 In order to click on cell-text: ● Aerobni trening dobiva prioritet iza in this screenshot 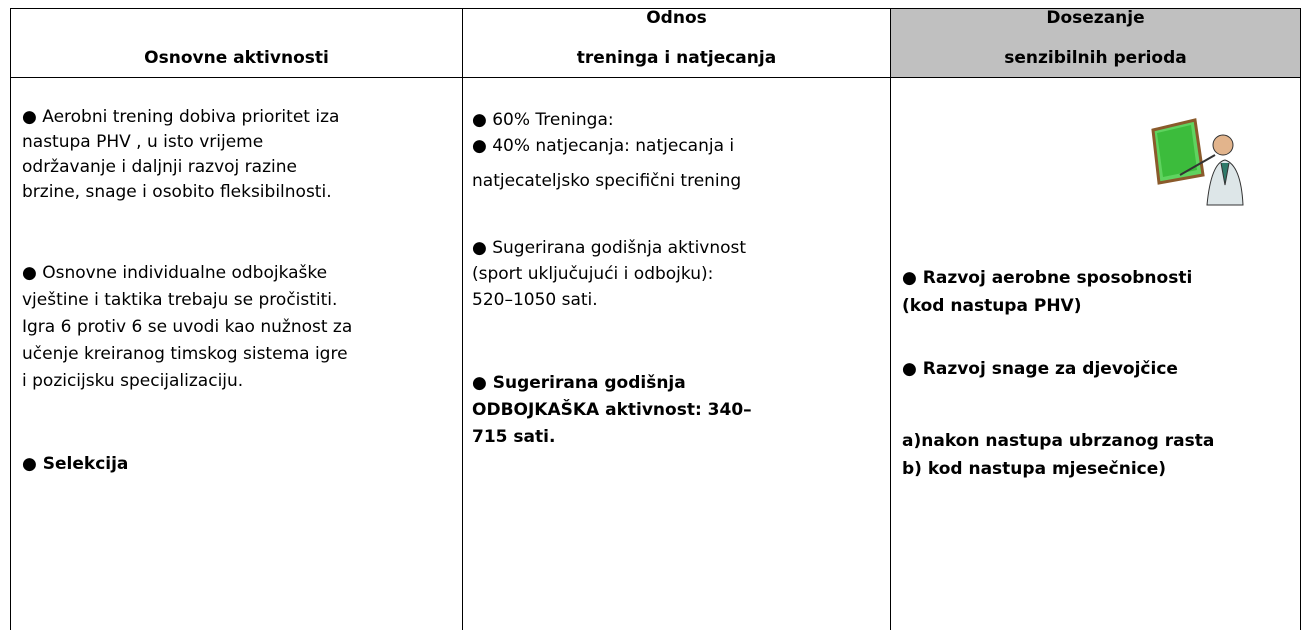, I will do `click(181, 117)`.